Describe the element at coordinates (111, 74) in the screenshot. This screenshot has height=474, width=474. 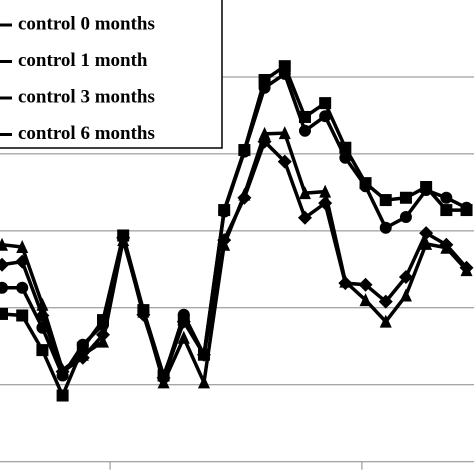
I see `legend-box` at that location.